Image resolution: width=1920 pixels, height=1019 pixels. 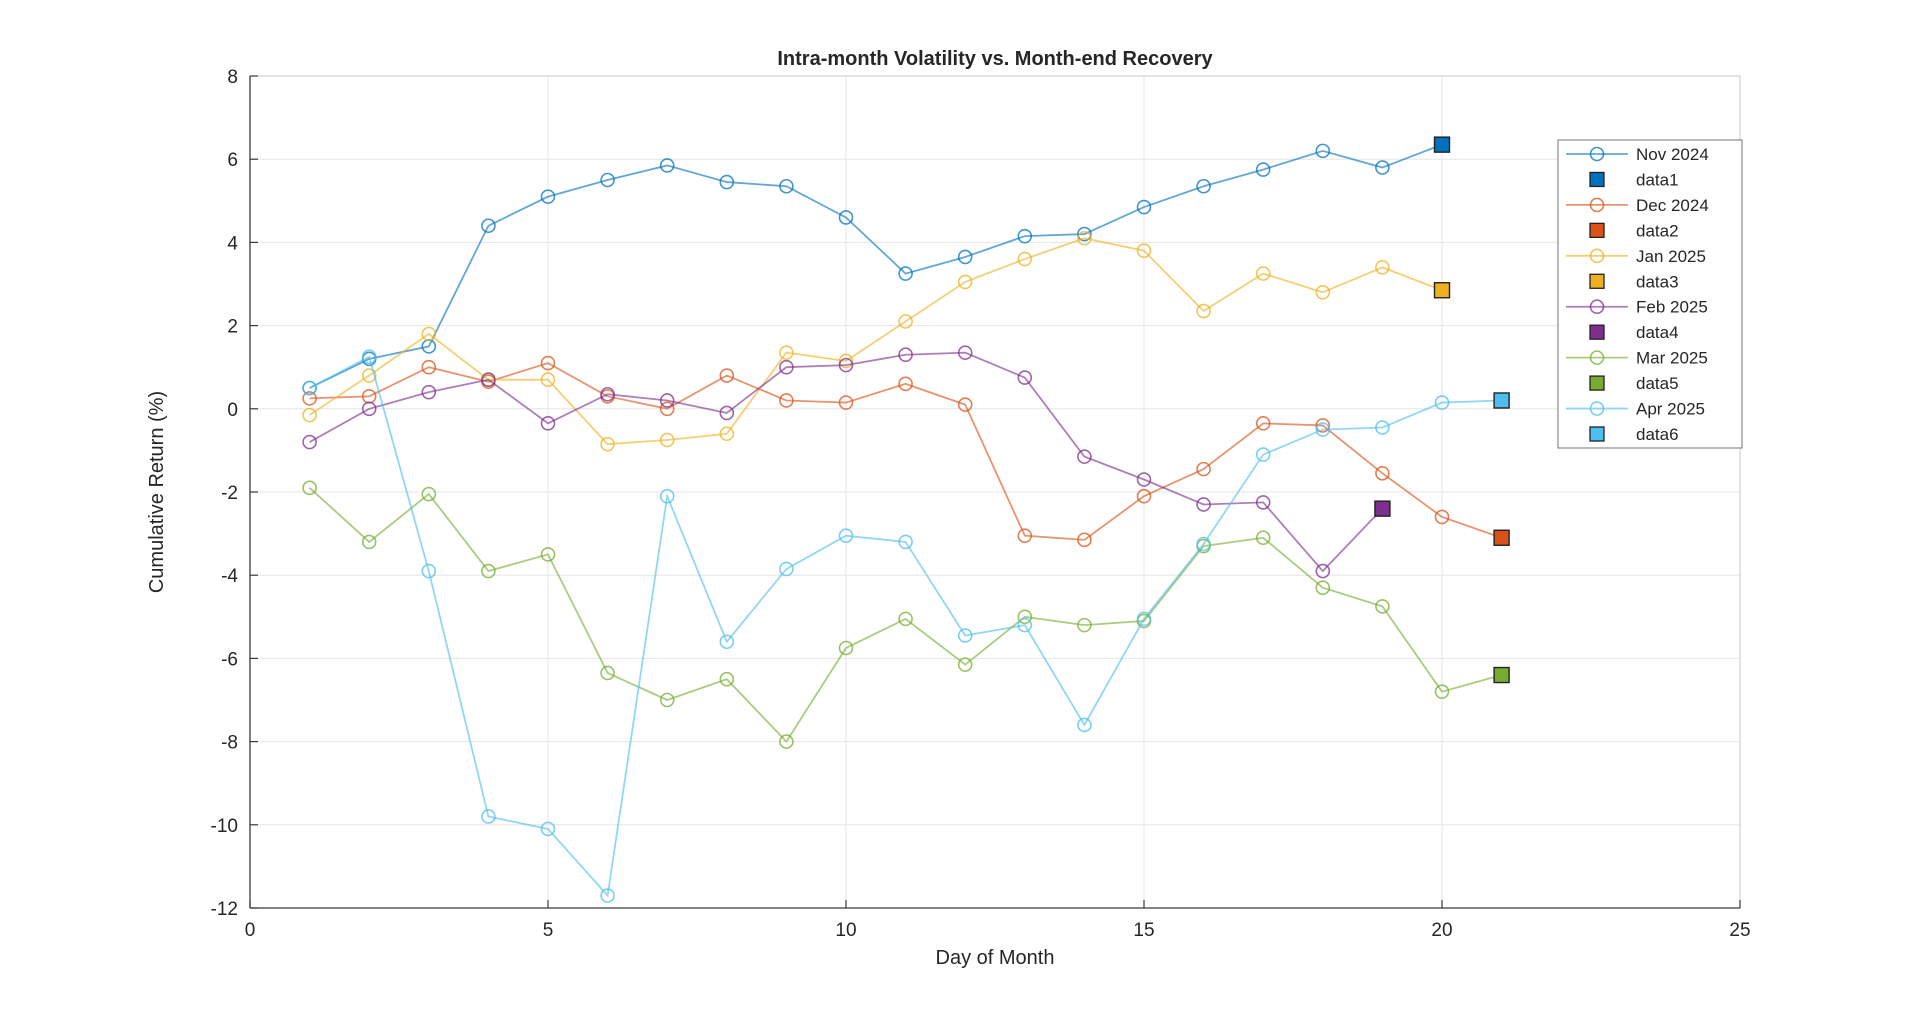 I want to click on y-tick-label: 2, so click(x=232, y=327).